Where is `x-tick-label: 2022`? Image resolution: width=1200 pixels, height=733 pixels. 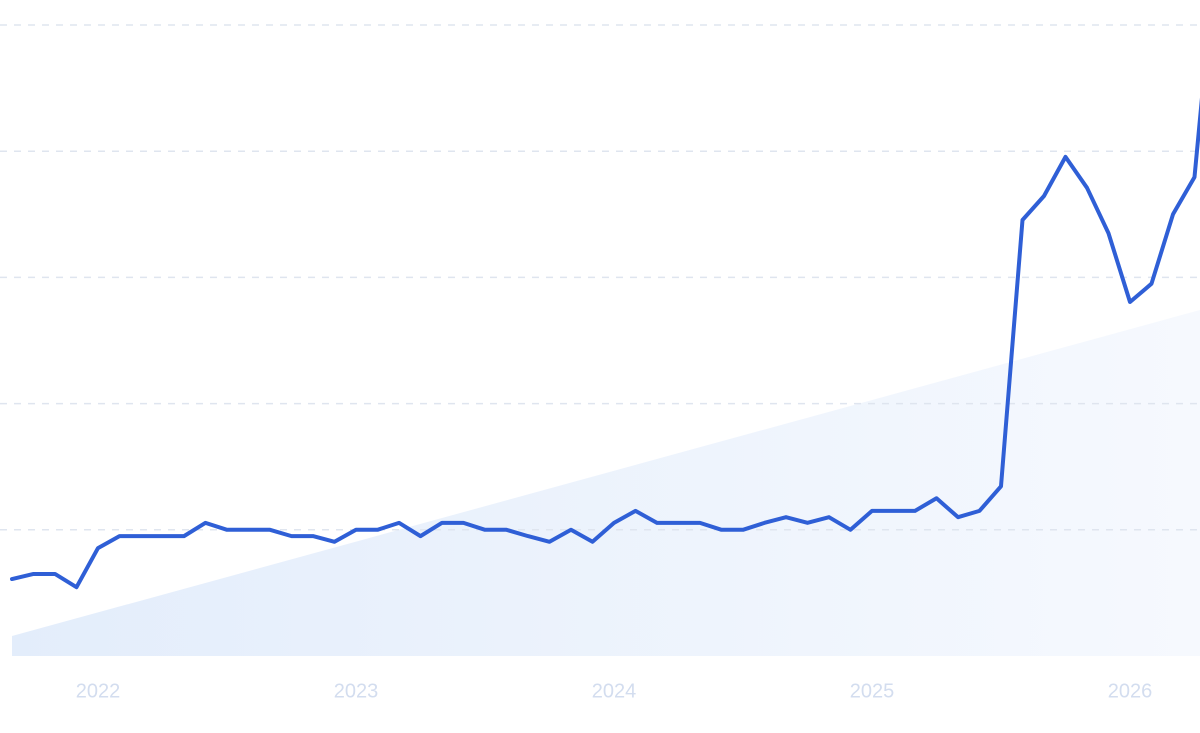 x-tick-label: 2022 is located at coordinates (98, 691).